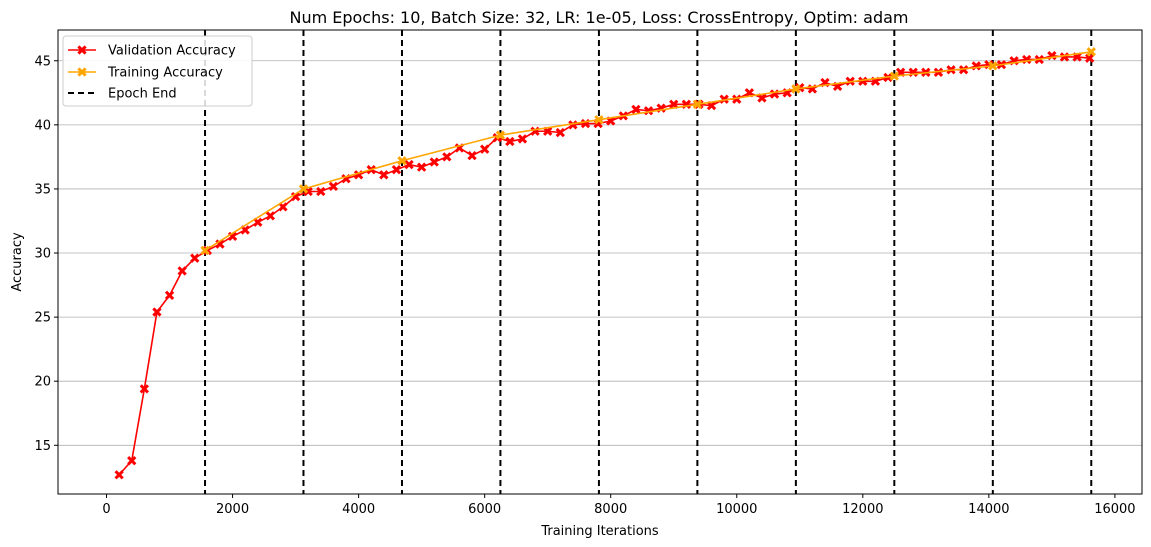 The image size is (1151, 547). I want to click on legend-marker-validation-accuracy, so click(82, 50).